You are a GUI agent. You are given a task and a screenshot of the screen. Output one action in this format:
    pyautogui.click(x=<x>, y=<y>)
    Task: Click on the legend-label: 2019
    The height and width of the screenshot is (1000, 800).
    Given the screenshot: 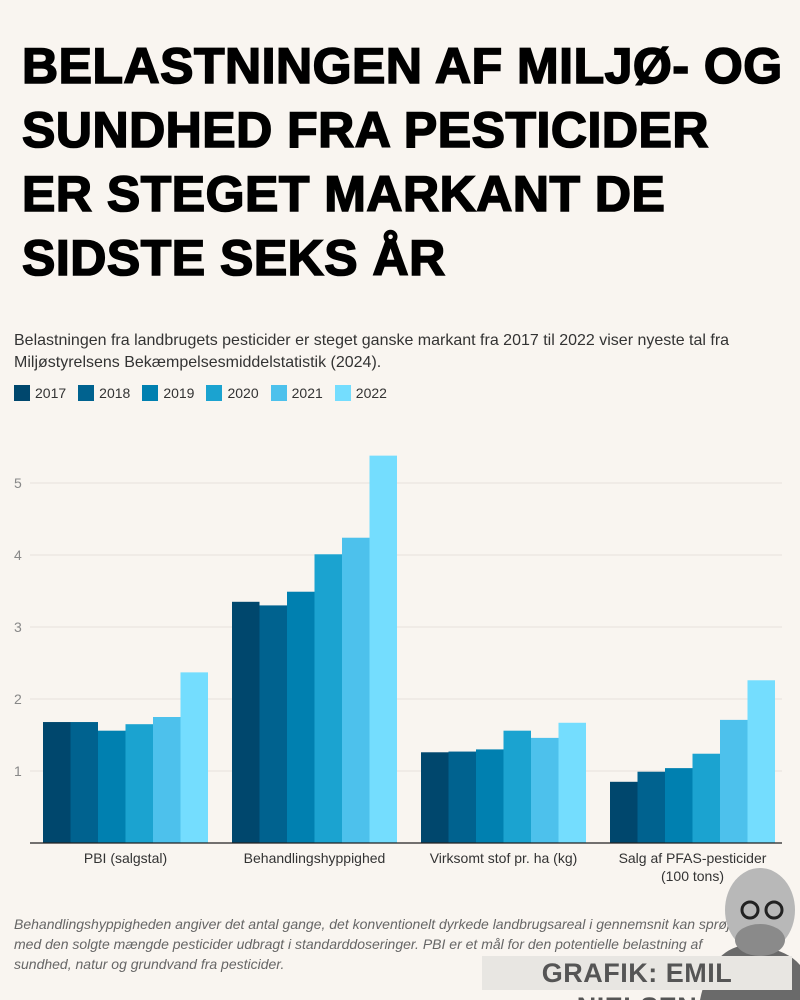 What is the action you would take?
    pyautogui.click(x=179, y=393)
    